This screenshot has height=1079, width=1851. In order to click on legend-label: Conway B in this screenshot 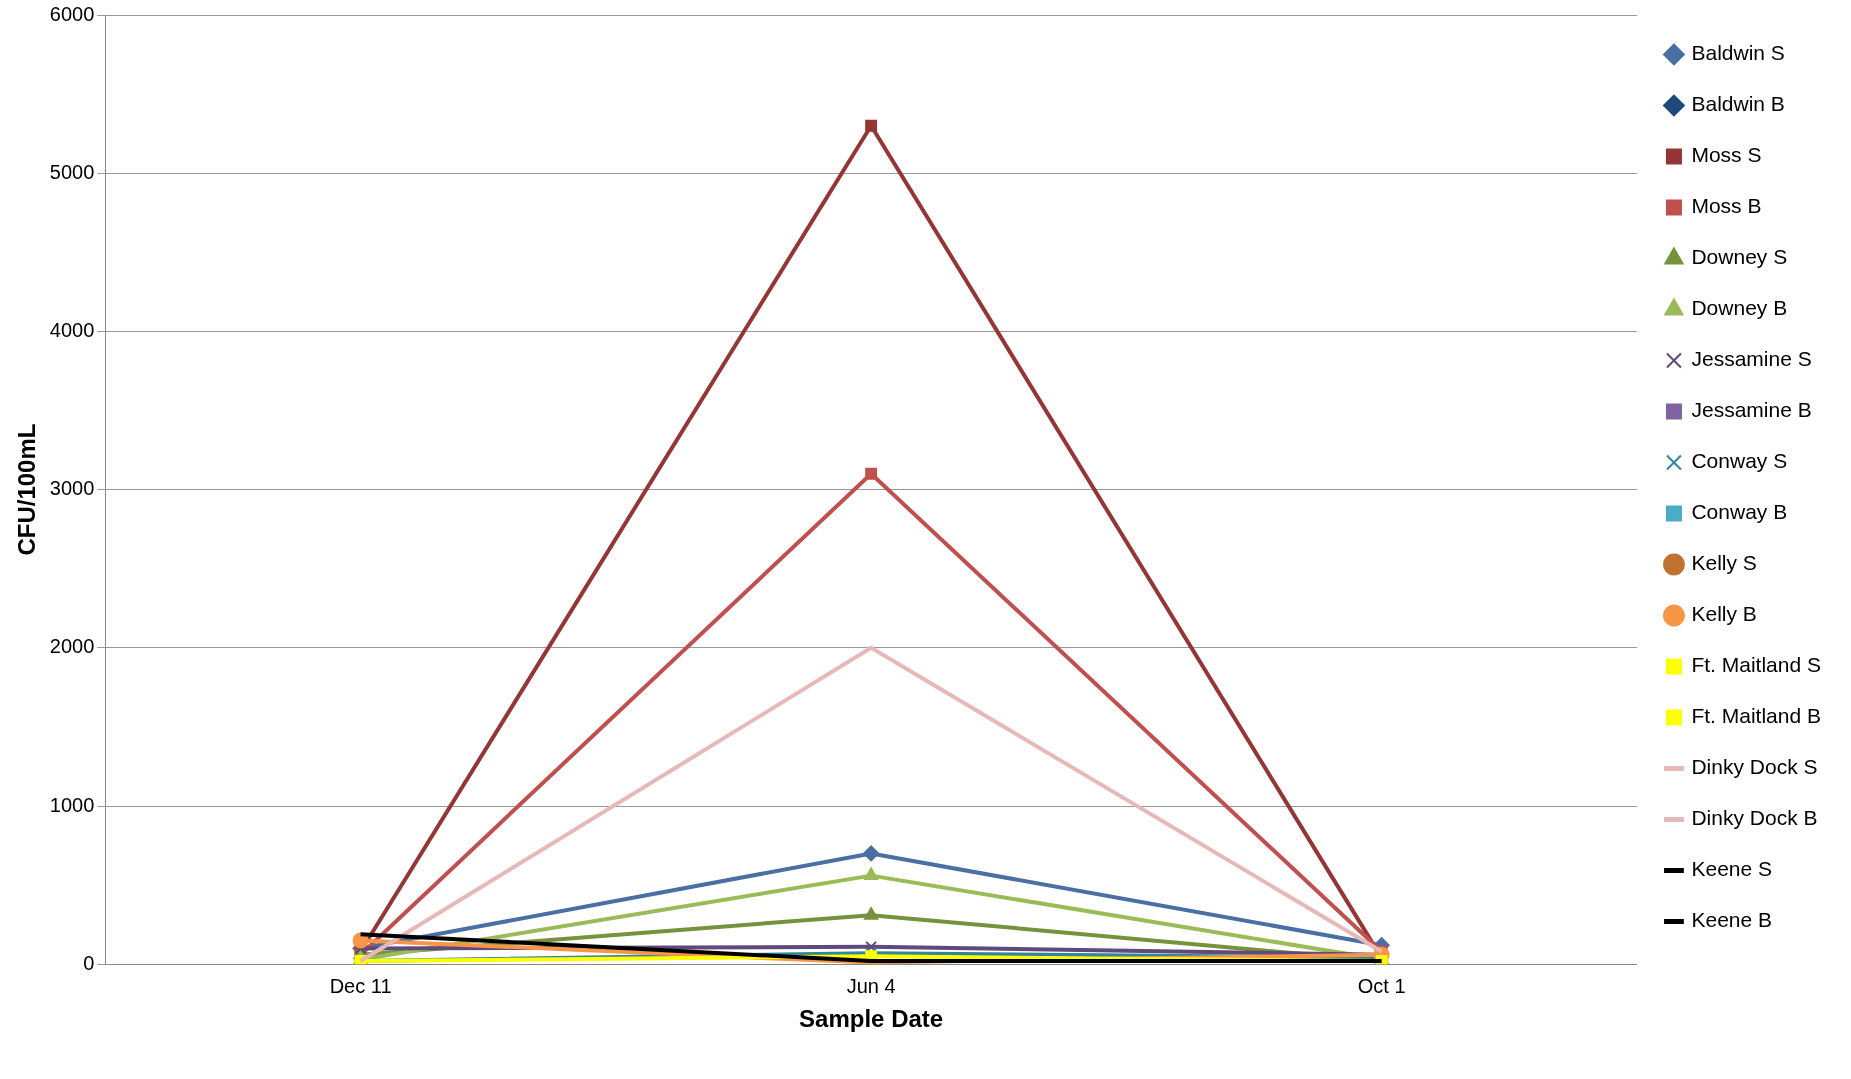, I will do `click(1739, 512)`.